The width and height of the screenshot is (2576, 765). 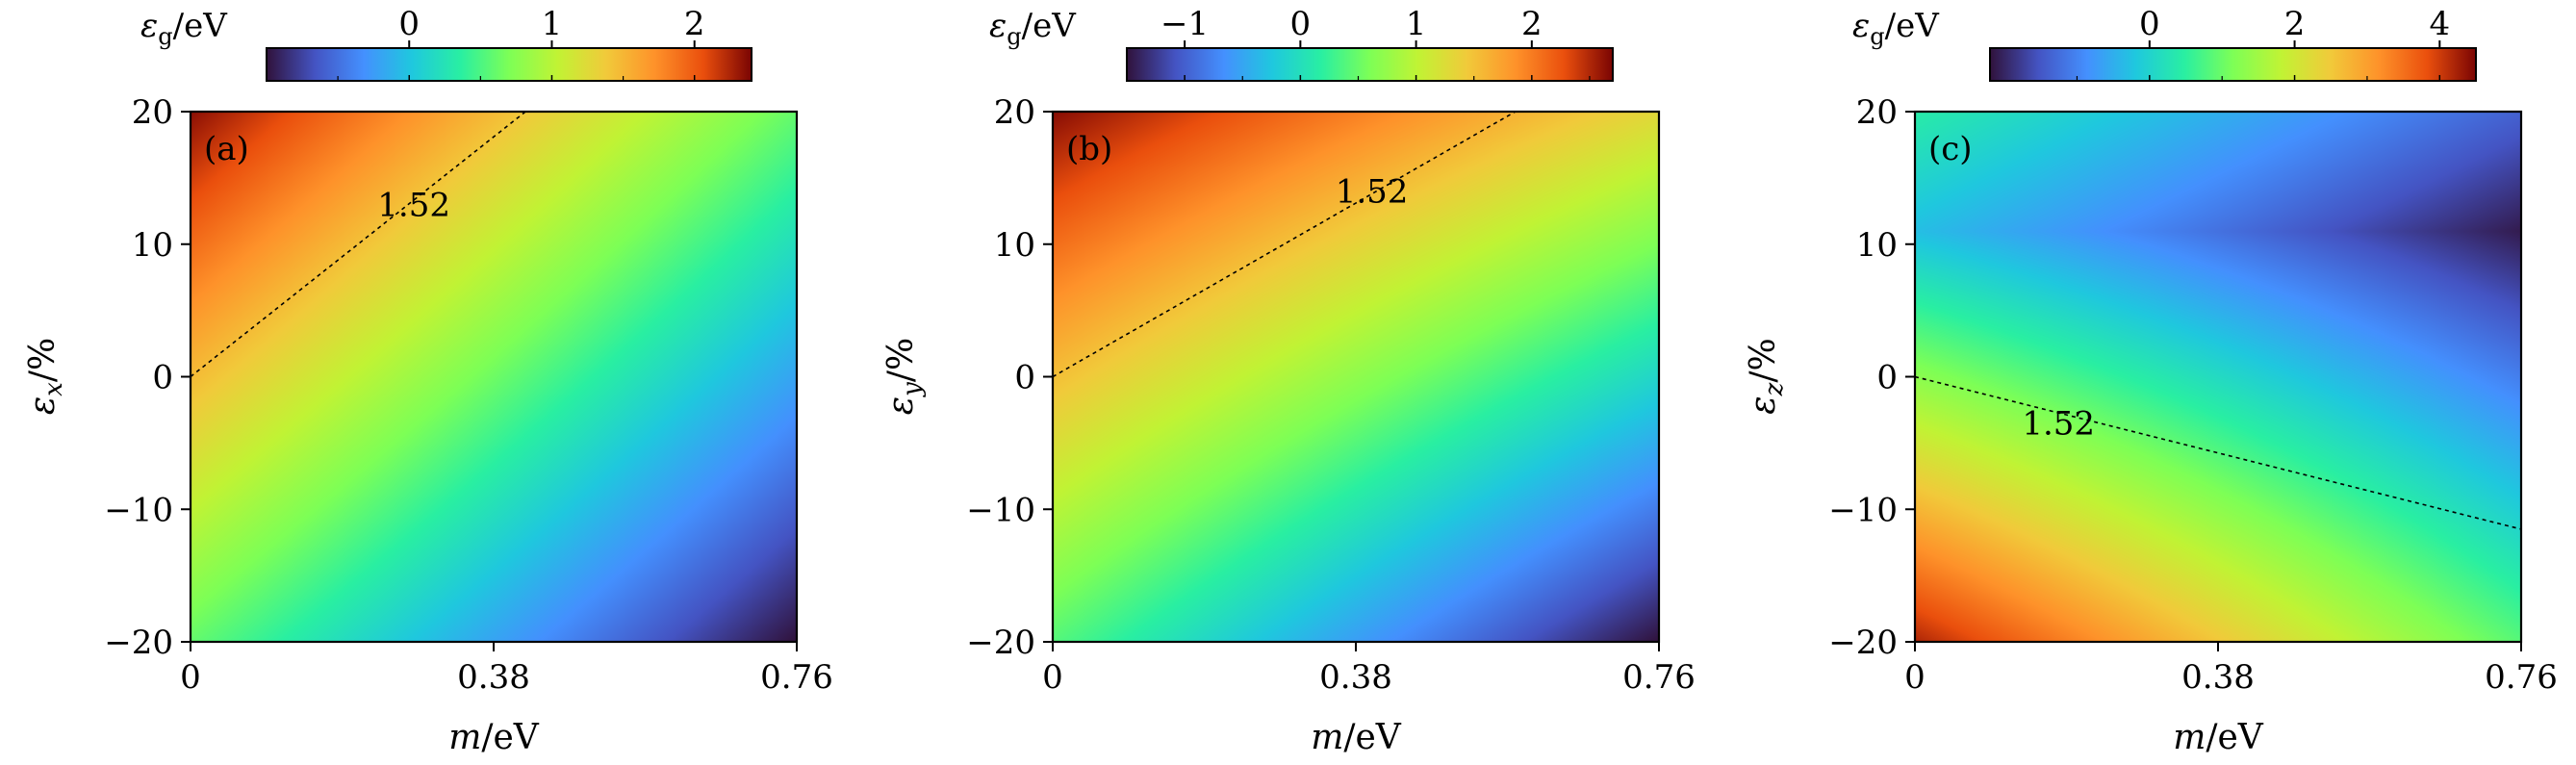 I want to click on colorbar-tick-label: −1, so click(x=1184, y=24).